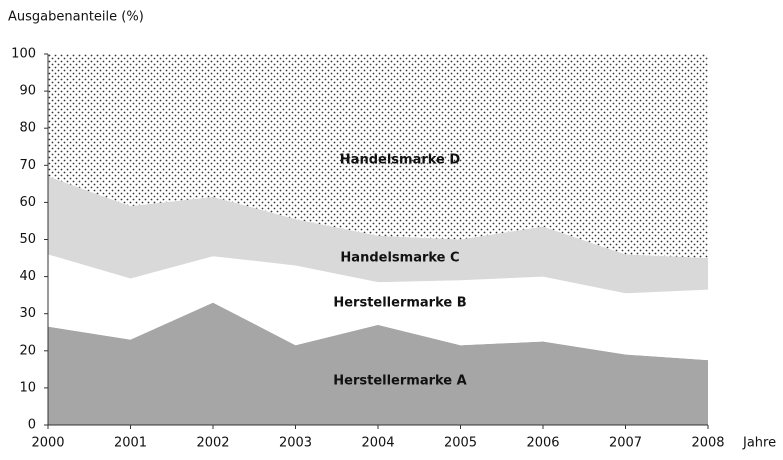  What do you see at coordinates (295, 443) in the screenshot?
I see `x-tick-label: 2003` at bounding box center [295, 443].